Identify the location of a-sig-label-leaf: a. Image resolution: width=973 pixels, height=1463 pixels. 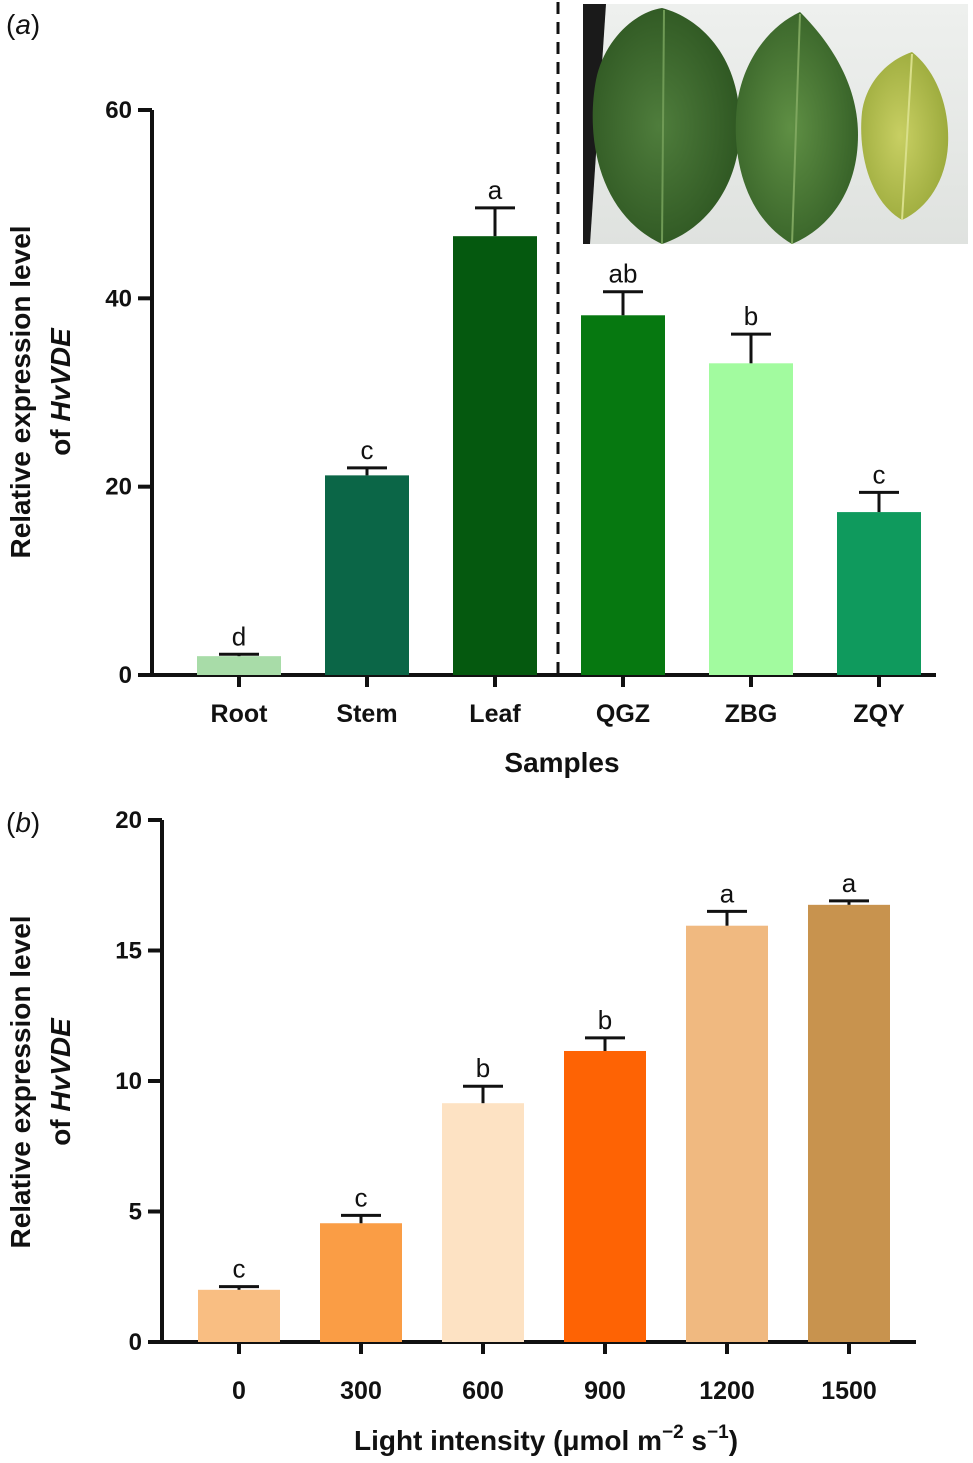
(495, 190).